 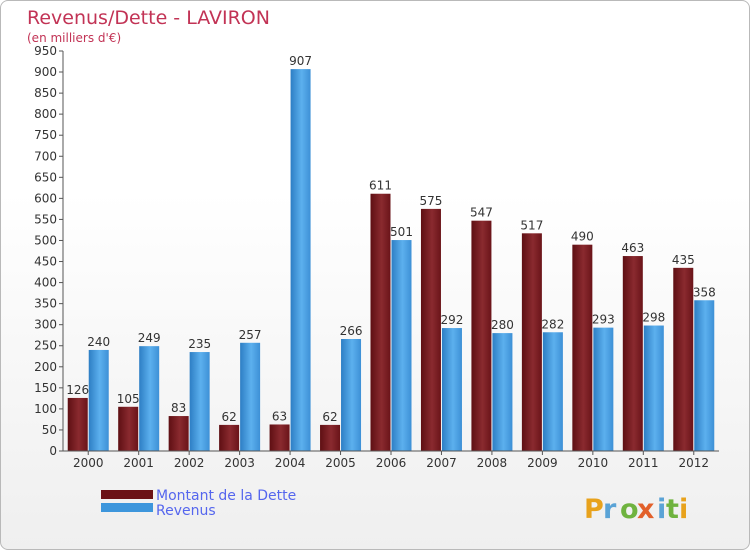 I want to click on y-tick-label: 500, so click(x=45, y=240).